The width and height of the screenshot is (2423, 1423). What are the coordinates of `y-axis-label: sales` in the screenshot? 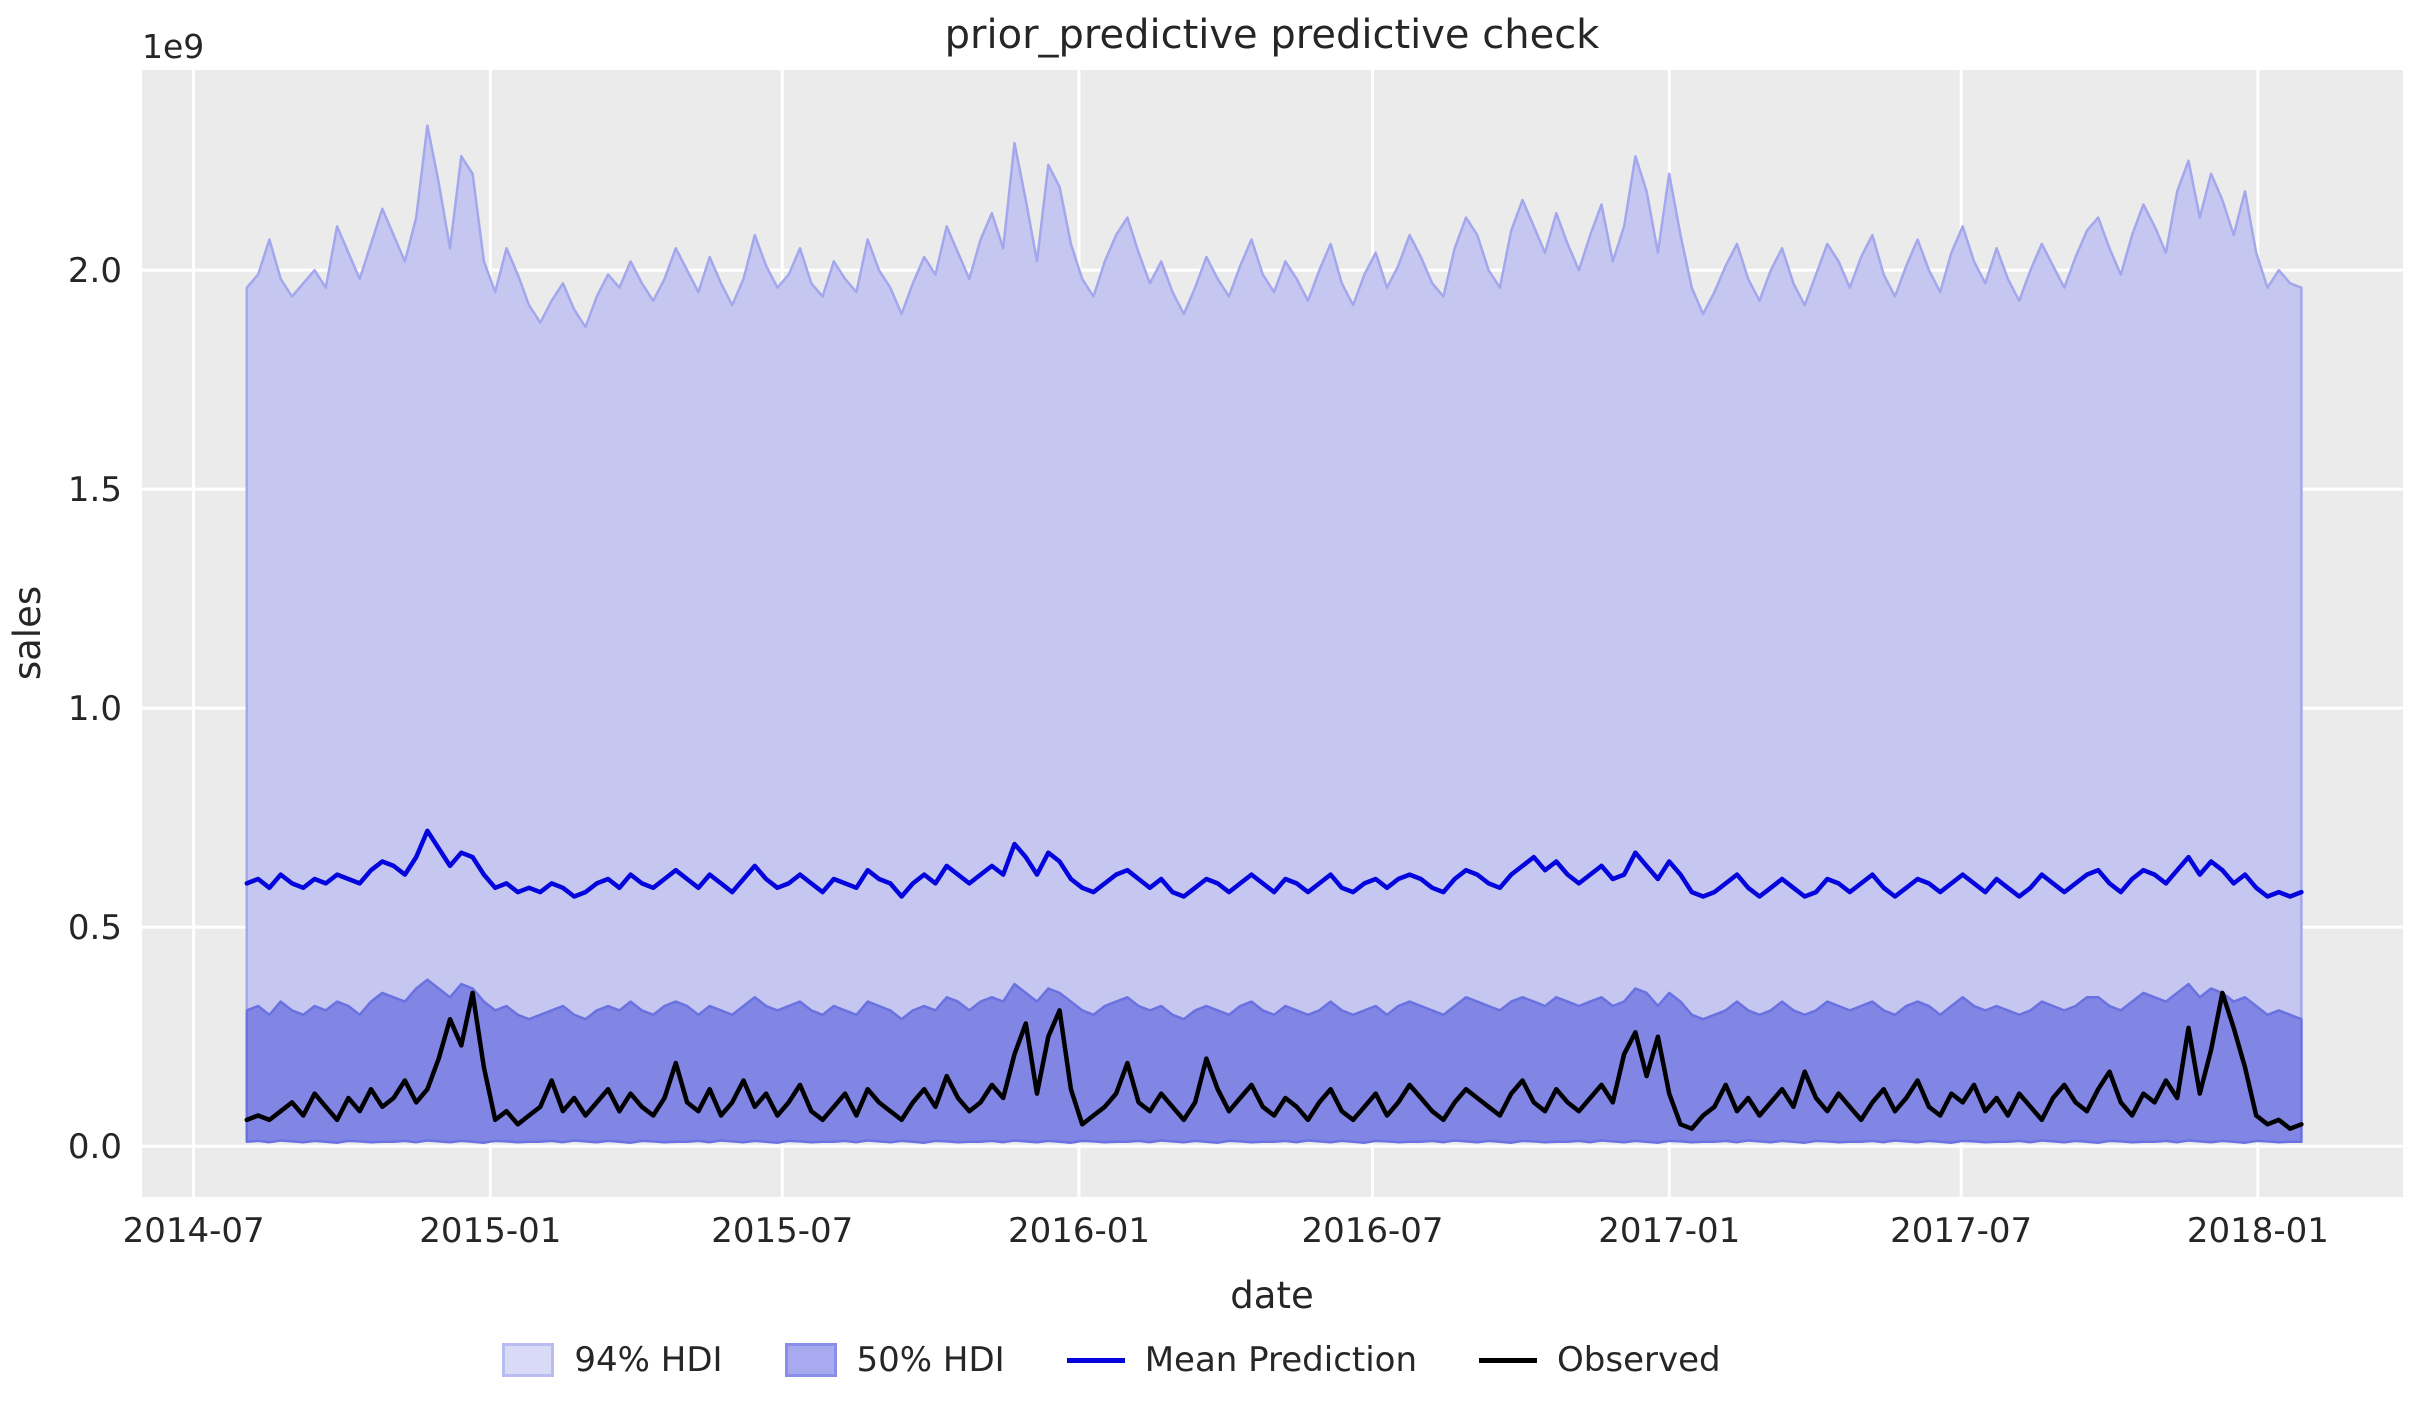 It's located at (27, 633).